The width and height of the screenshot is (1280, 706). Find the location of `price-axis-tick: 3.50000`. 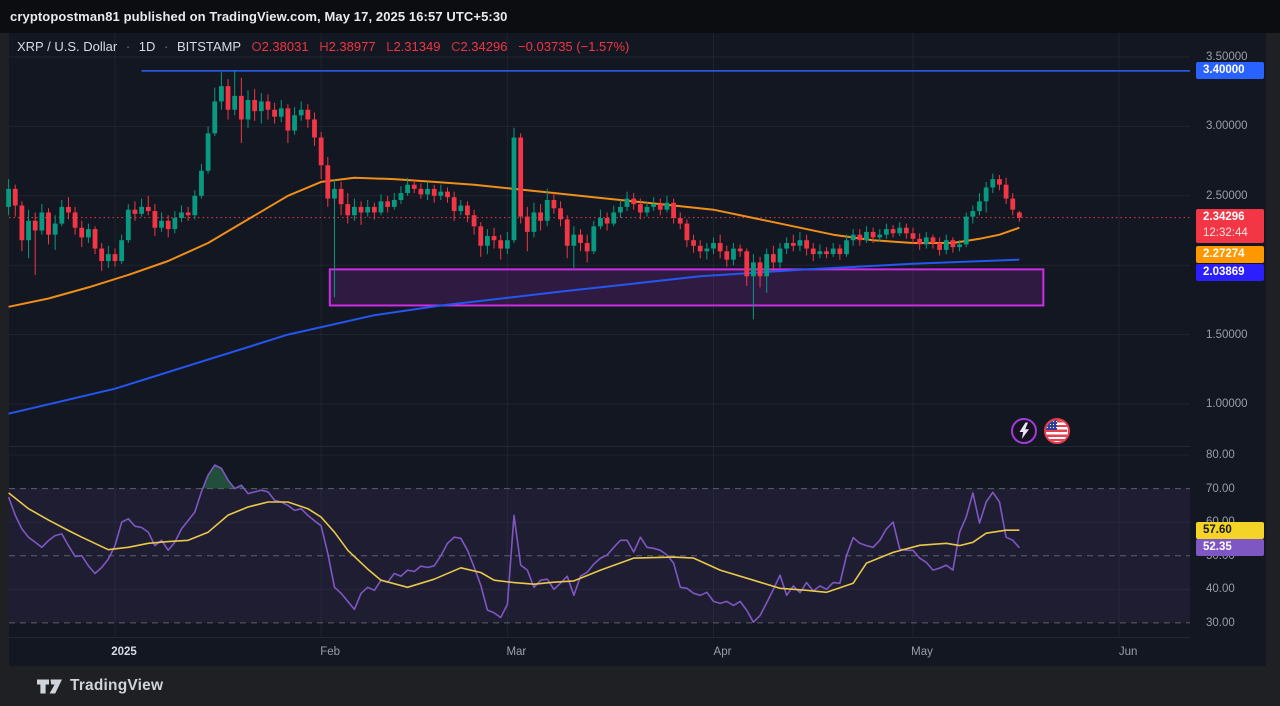

price-axis-tick: 3.50000 is located at coordinates (1227, 57).